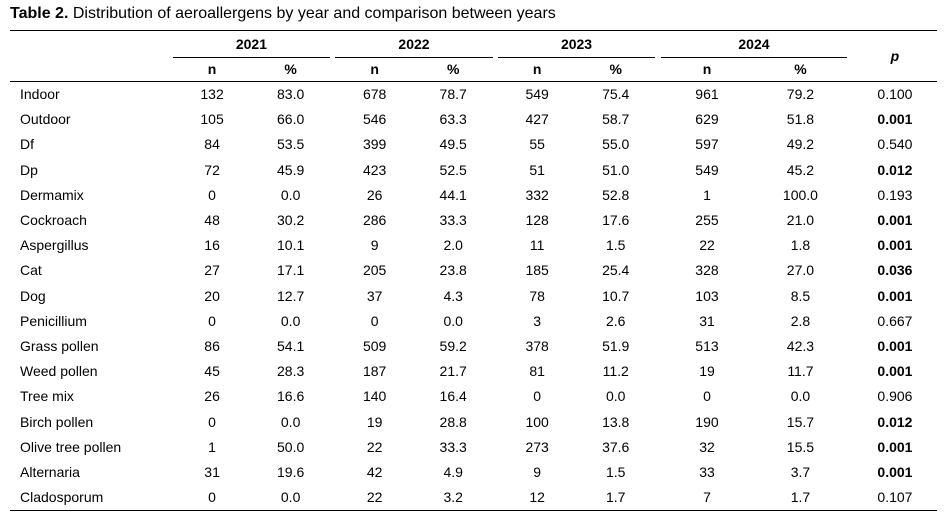 The image size is (945, 520). I want to click on allergen-name: Df, so click(27, 144).